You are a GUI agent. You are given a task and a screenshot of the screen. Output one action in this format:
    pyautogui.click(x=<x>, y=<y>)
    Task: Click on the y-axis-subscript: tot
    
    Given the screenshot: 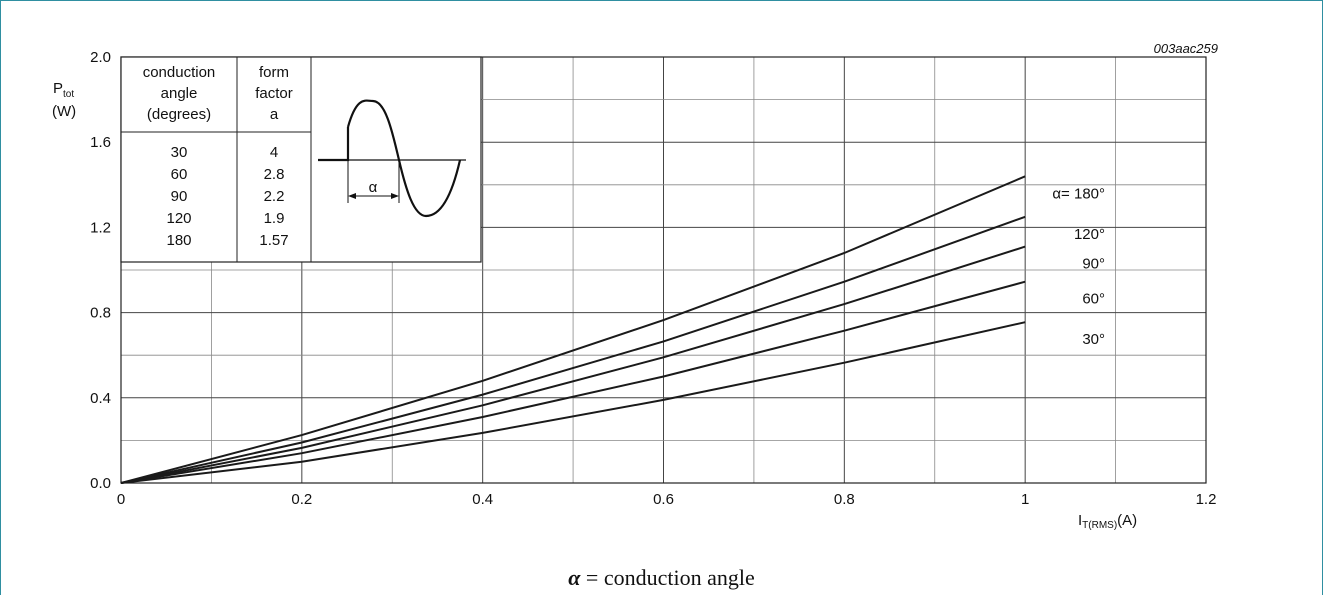 What is the action you would take?
    pyautogui.click(x=68, y=94)
    